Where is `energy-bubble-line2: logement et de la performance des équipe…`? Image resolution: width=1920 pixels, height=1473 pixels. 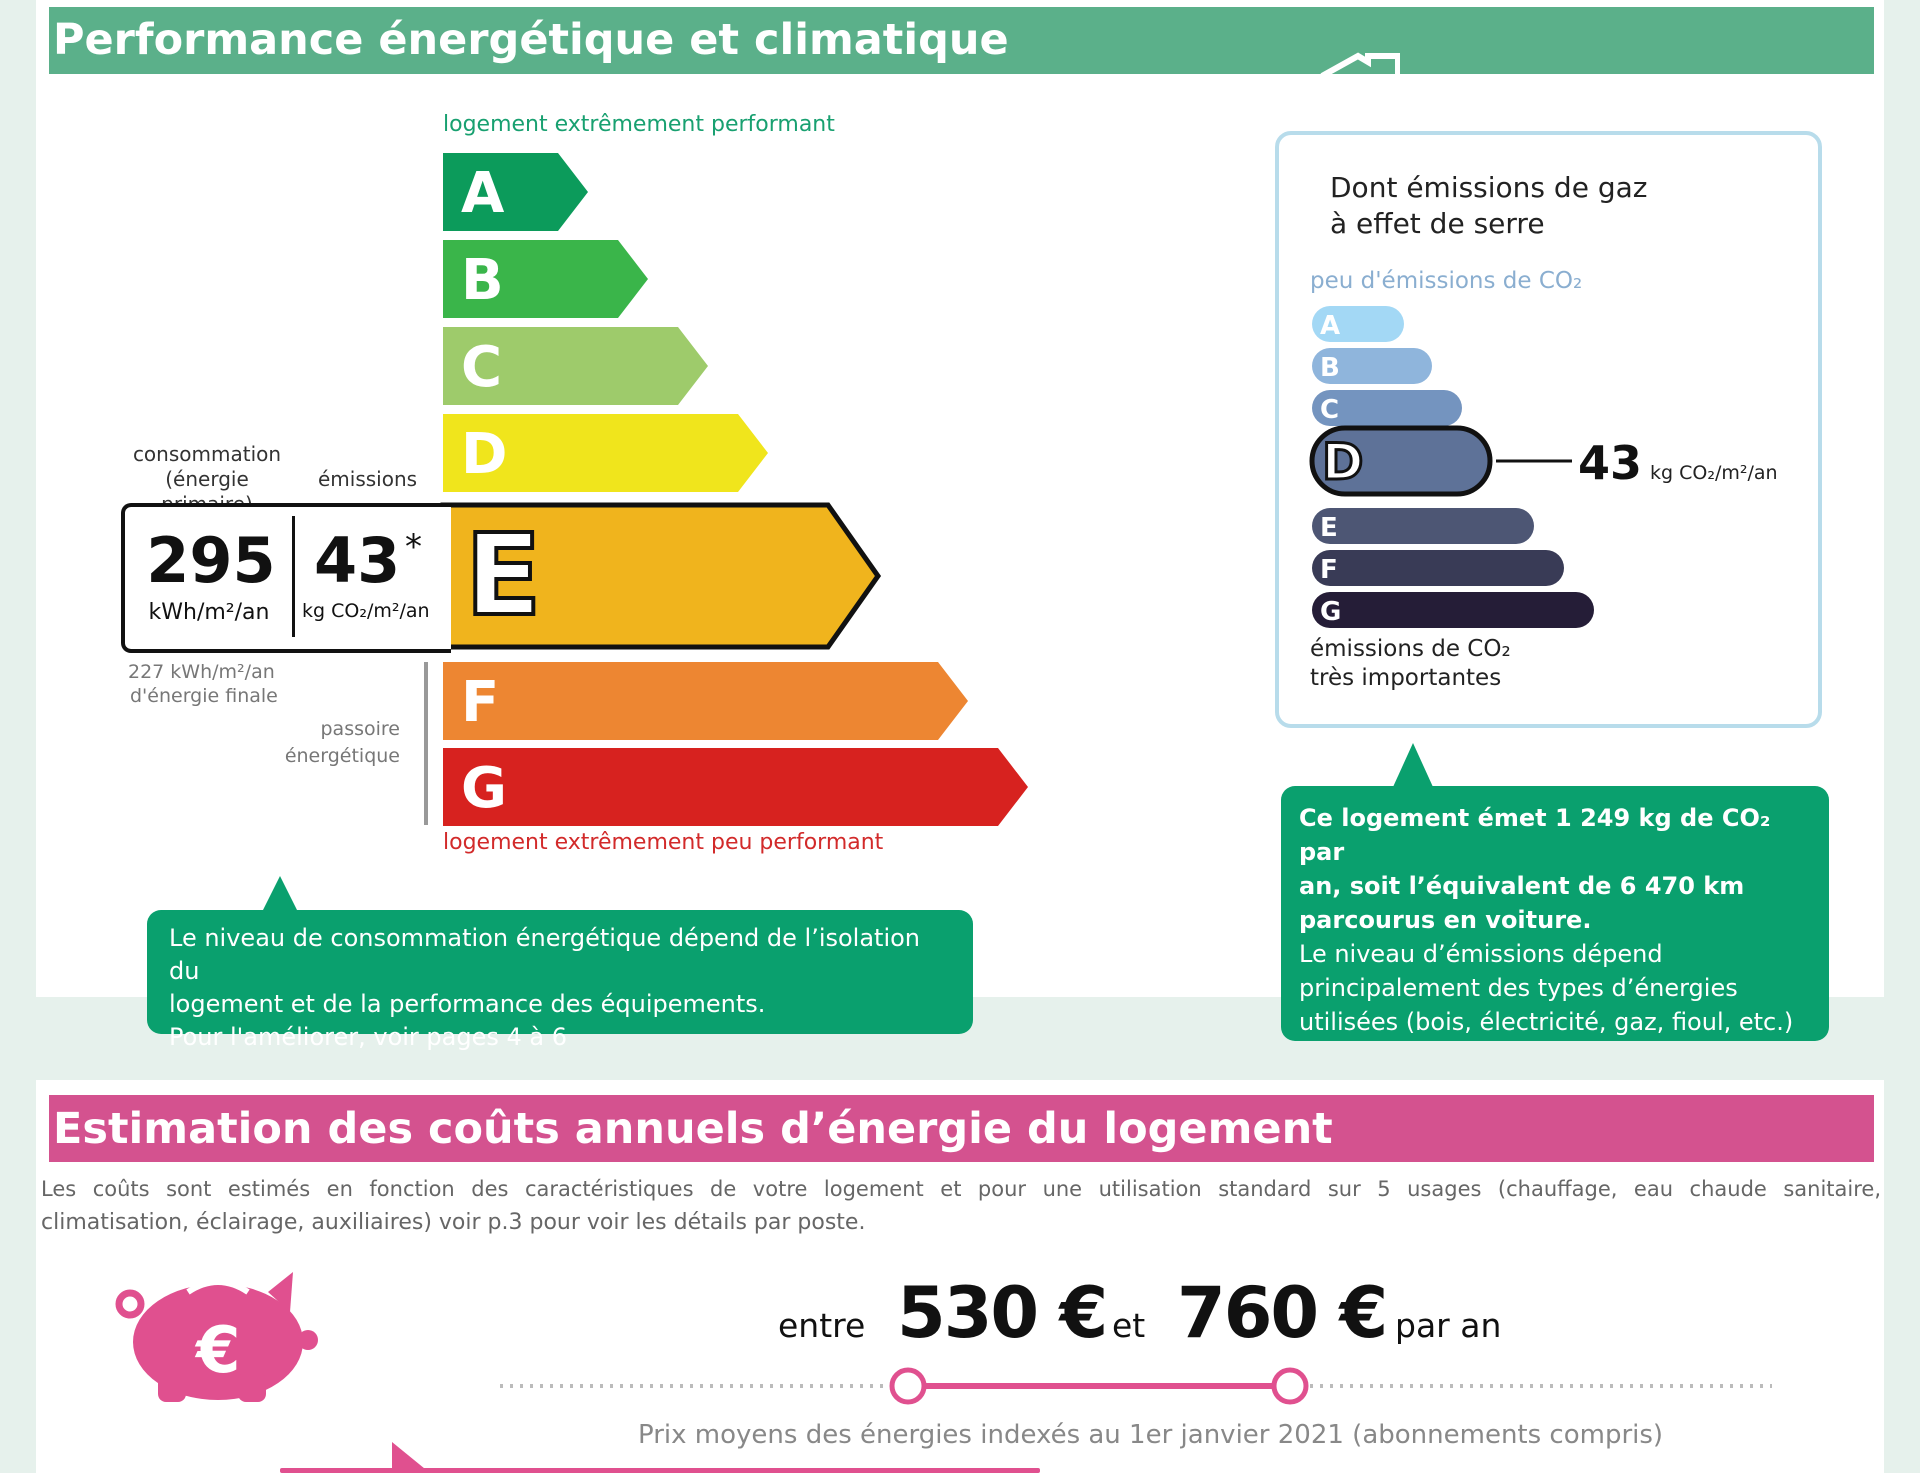
energy-bubble-line2: logement et de la performance des équipe… is located at coordinates (467, 1004).